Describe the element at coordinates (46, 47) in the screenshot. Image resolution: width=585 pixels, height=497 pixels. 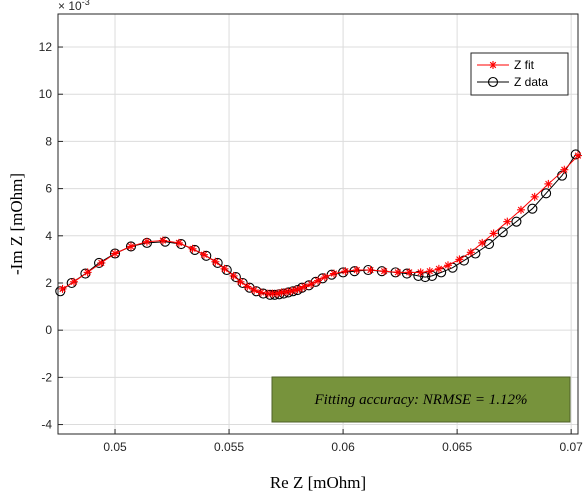
I see `y-tick-label: 12` at that location.